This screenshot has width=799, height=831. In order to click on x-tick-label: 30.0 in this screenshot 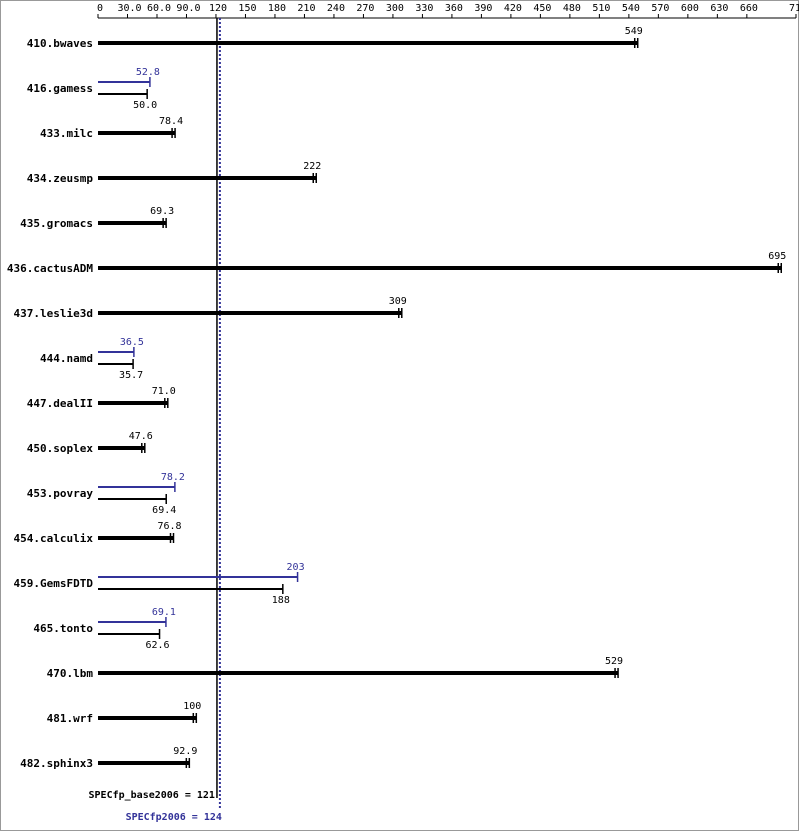, I will do `click(129, 8)`.